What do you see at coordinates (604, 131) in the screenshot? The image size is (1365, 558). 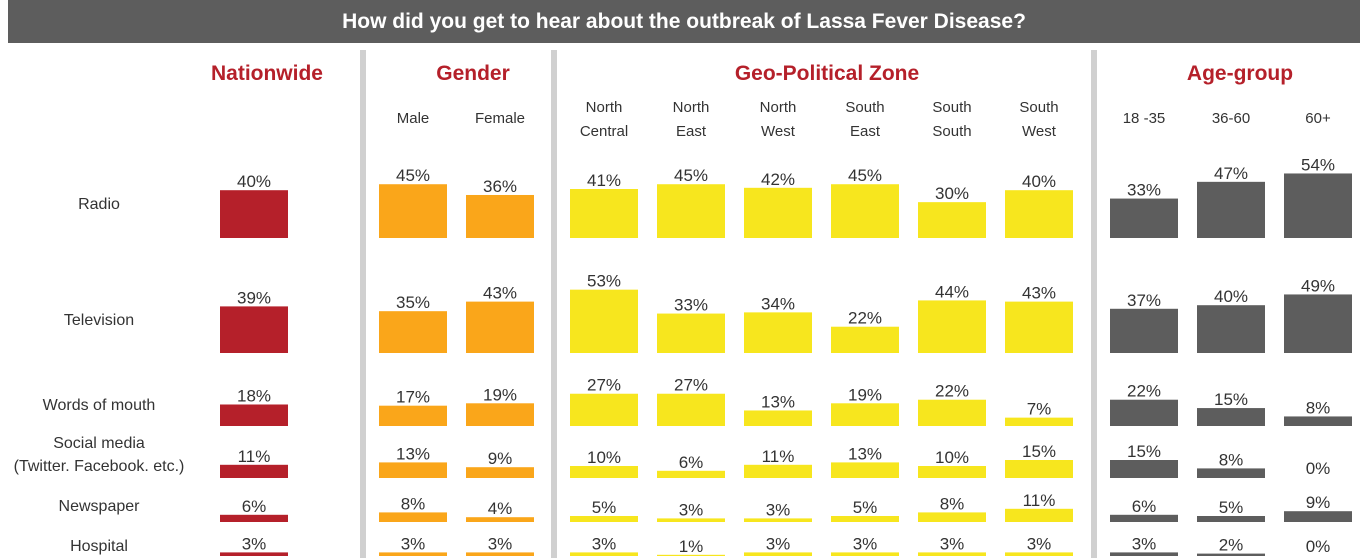 I see `column-label: Central` at bounding box center [604, 131].